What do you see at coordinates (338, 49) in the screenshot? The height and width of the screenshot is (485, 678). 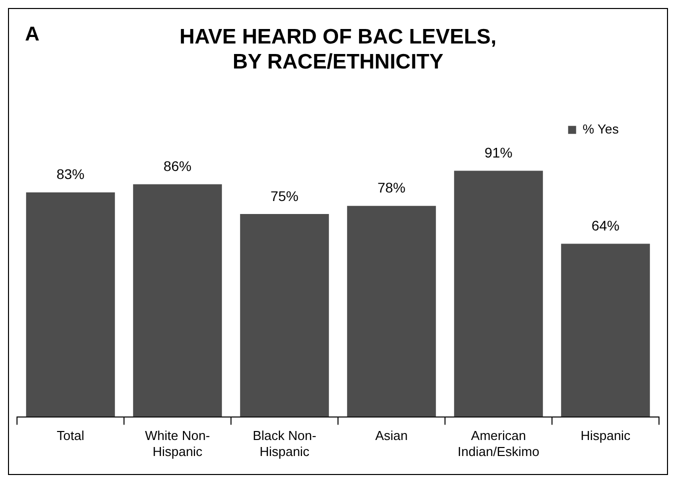 I see `chart-title: HAVE HEARD OF BAC LEVELS, BY RACE/ETHNICITY` at bounding box center [338, 49].